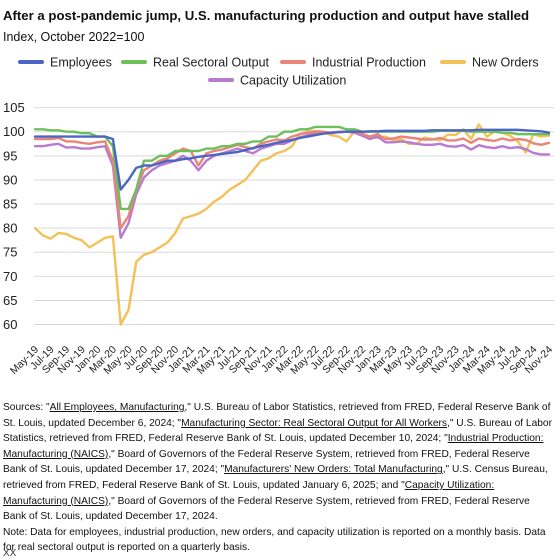 The width and height of the screenshot is (560, 560). What do you see at coordinates (117, 407) in the screenshot?
I see `source-link-employees: All Employees, Manufacturing` at bounding box center [117, 407].